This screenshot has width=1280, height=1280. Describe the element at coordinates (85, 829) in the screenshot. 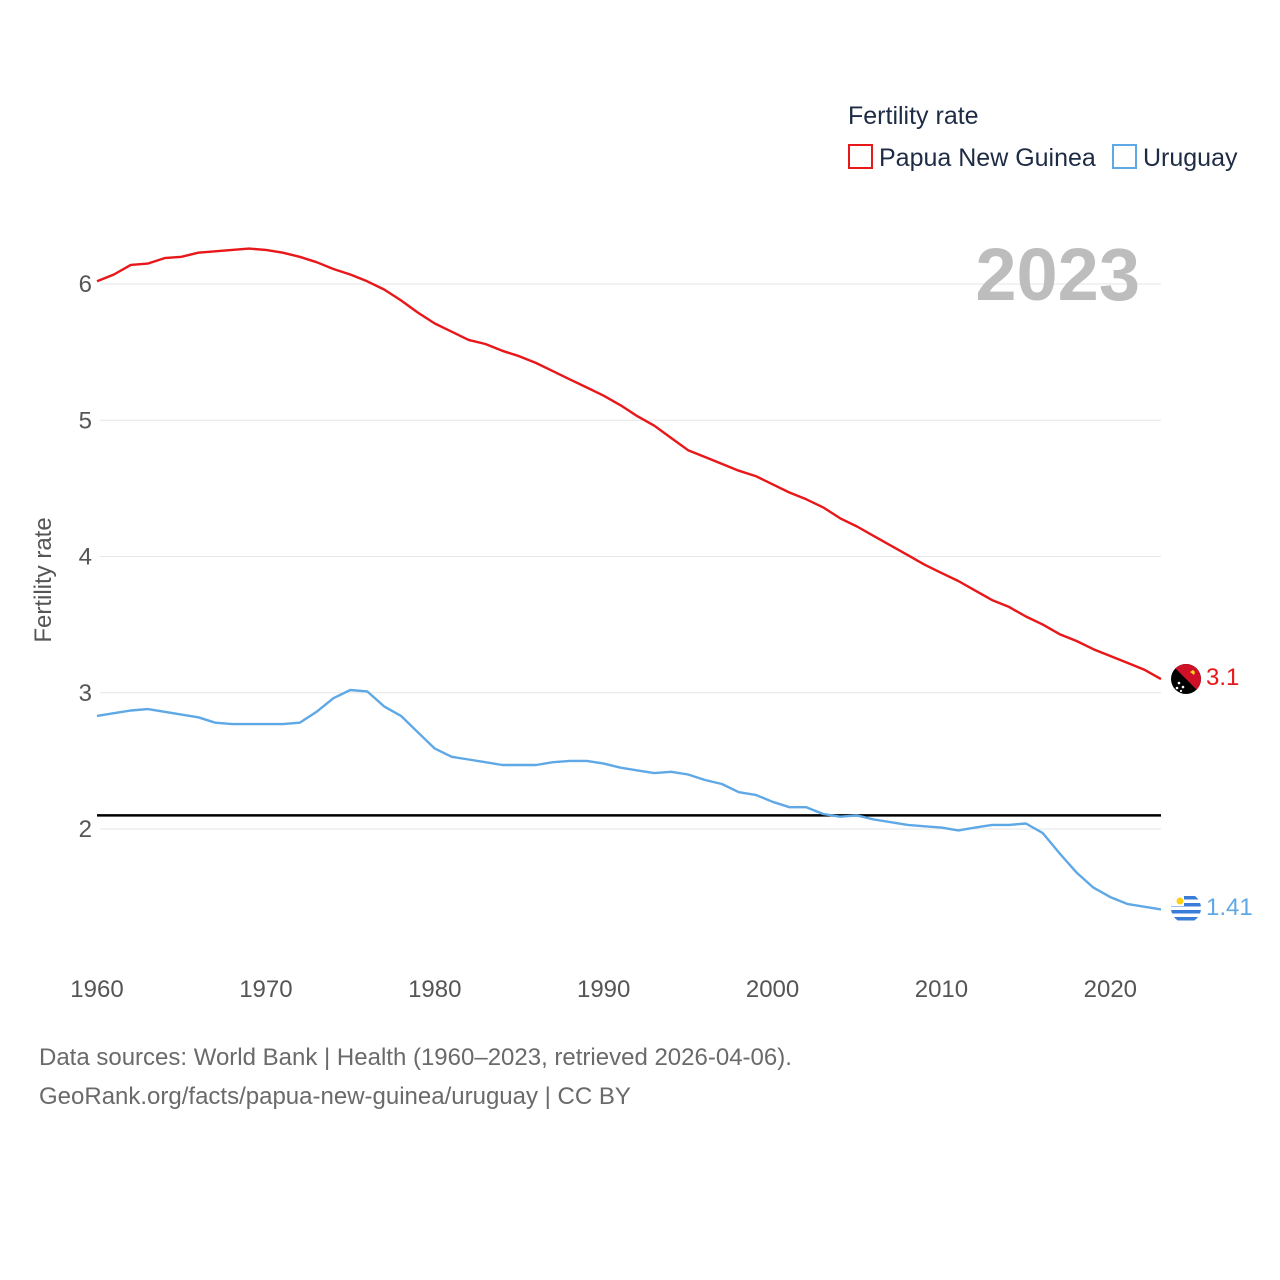

I see `y-tick-label: 2` at that location.